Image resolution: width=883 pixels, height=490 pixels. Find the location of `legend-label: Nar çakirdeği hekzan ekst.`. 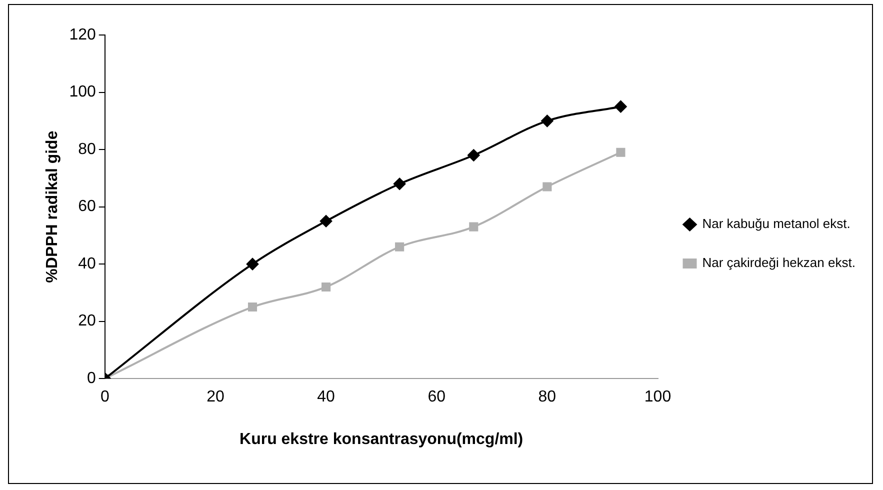

legend-label: Nar çakirdeği hekzan ekst. is located at coordinates (779, 262).